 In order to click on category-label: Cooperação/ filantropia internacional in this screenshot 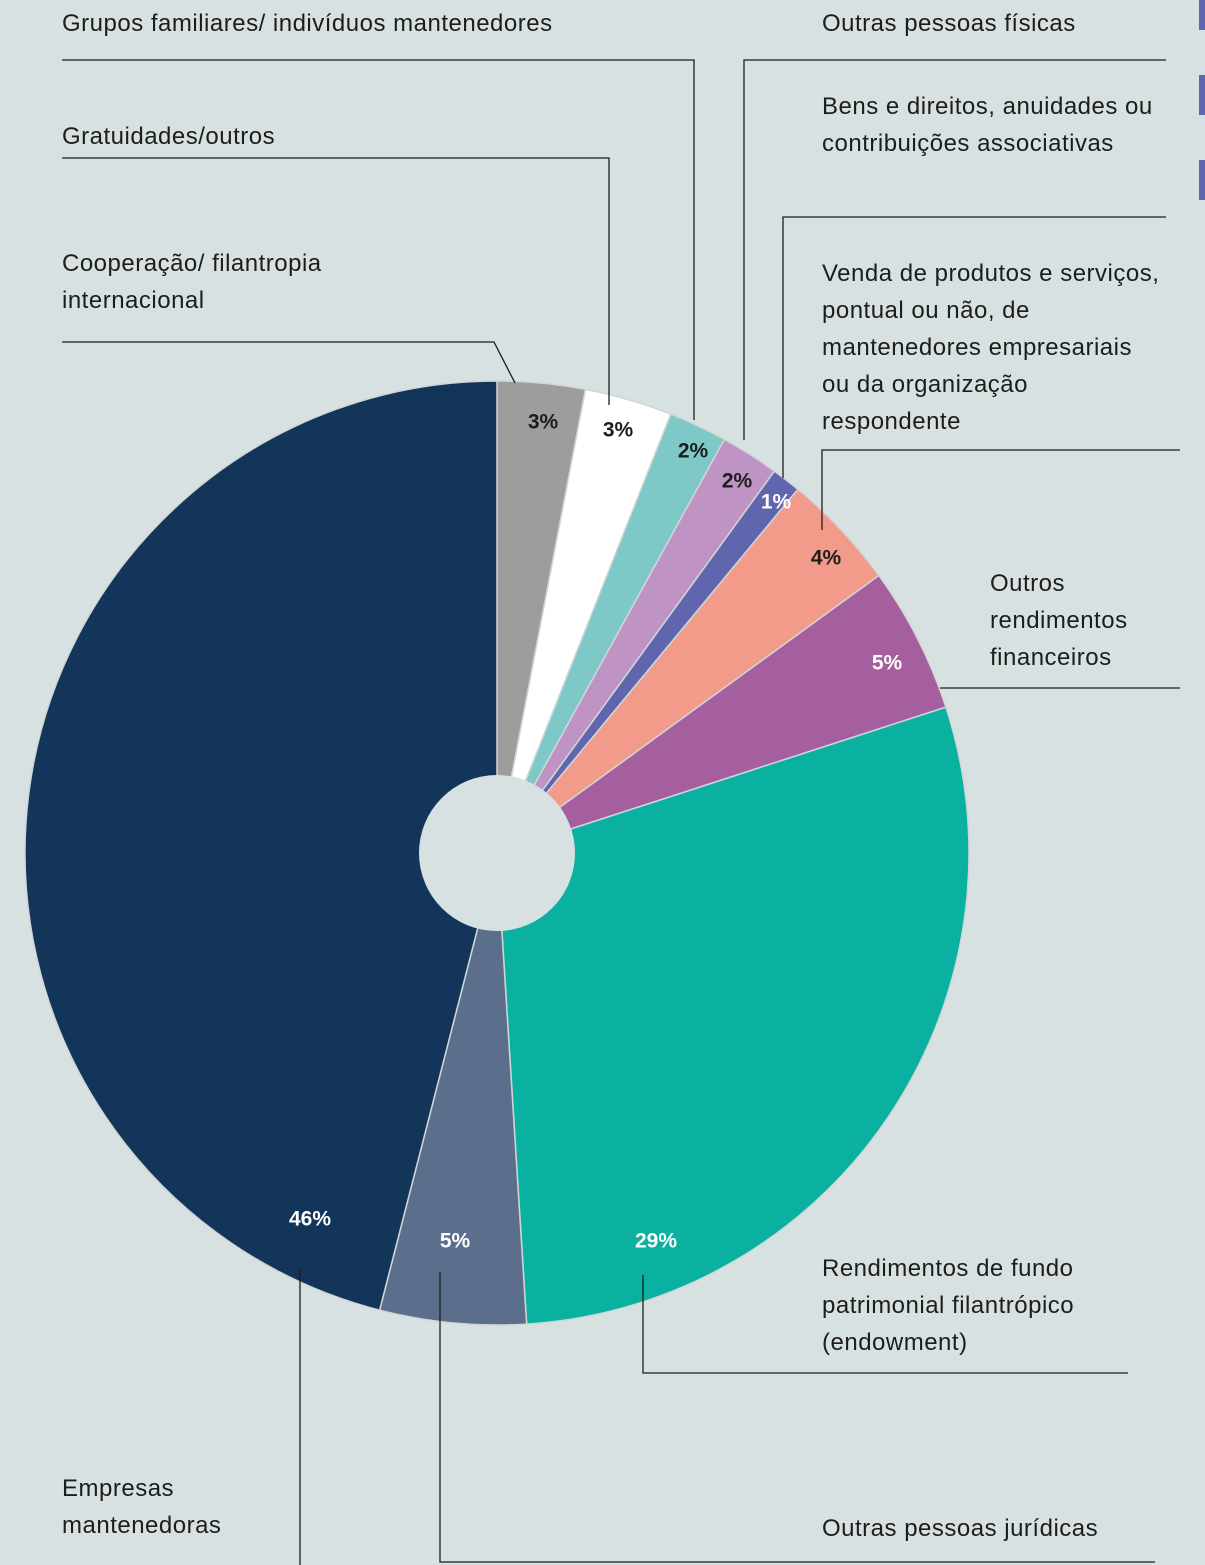, I will do `click(192, 282)`.